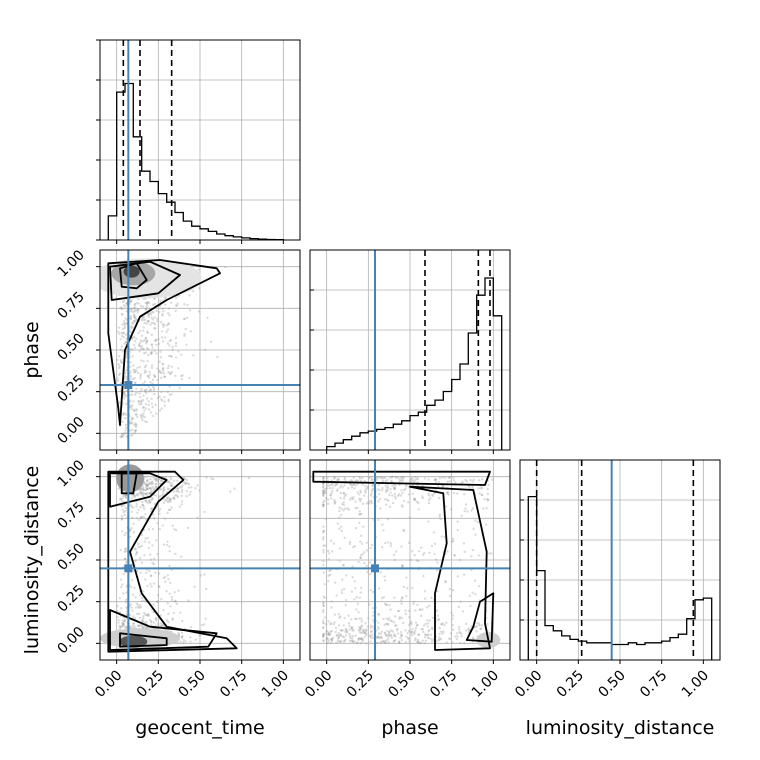 The image size is (760, 760). Describe the element at coordinates (70, 263) in the screenshot. I see `y-tick-label: 1.00` at that location.